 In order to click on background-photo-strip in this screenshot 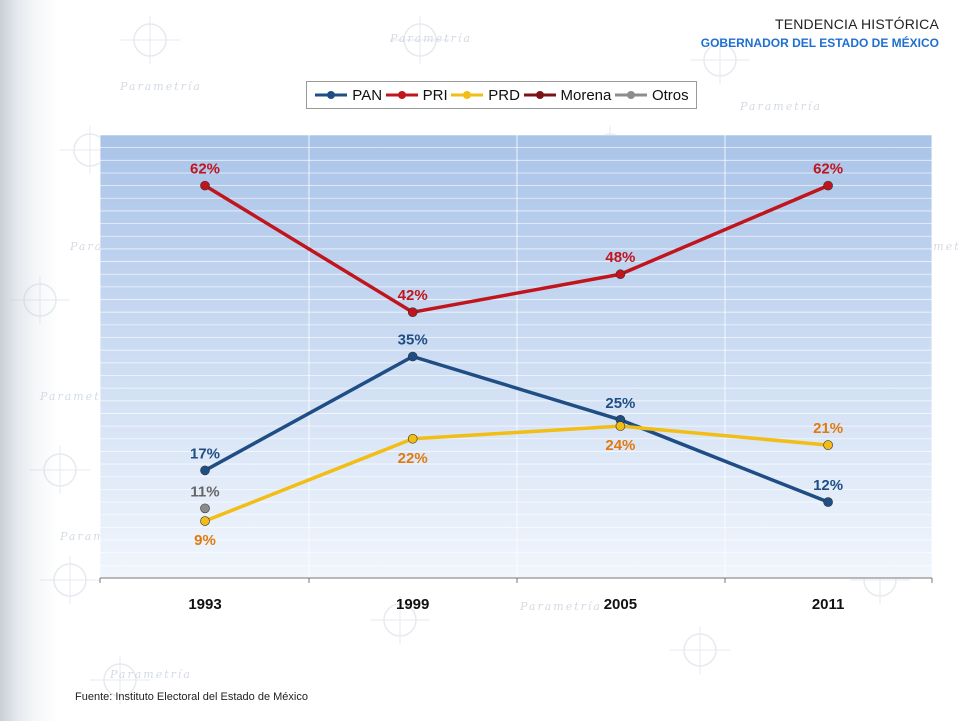, I will do `click(29, 360)`.